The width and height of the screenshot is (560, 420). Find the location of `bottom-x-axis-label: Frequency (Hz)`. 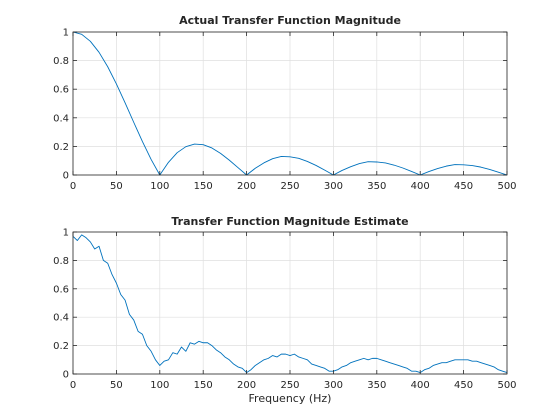

bottom-x-axis-label: Frequency (Hz) is located at coordinates (290, 398).